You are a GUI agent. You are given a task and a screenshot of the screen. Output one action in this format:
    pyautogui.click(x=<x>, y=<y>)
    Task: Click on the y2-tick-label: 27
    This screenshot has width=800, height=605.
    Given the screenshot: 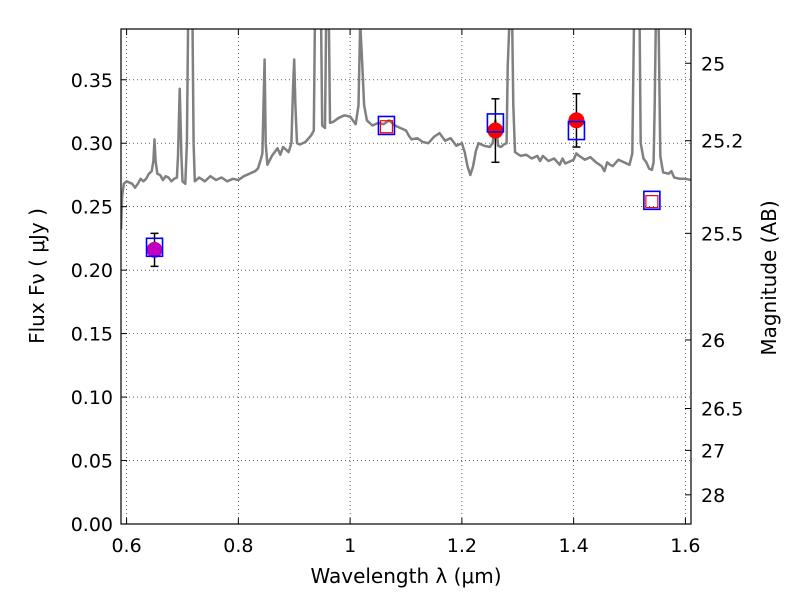 What is the action you would take?
    pyautogui.click(x=713, y=451)
    